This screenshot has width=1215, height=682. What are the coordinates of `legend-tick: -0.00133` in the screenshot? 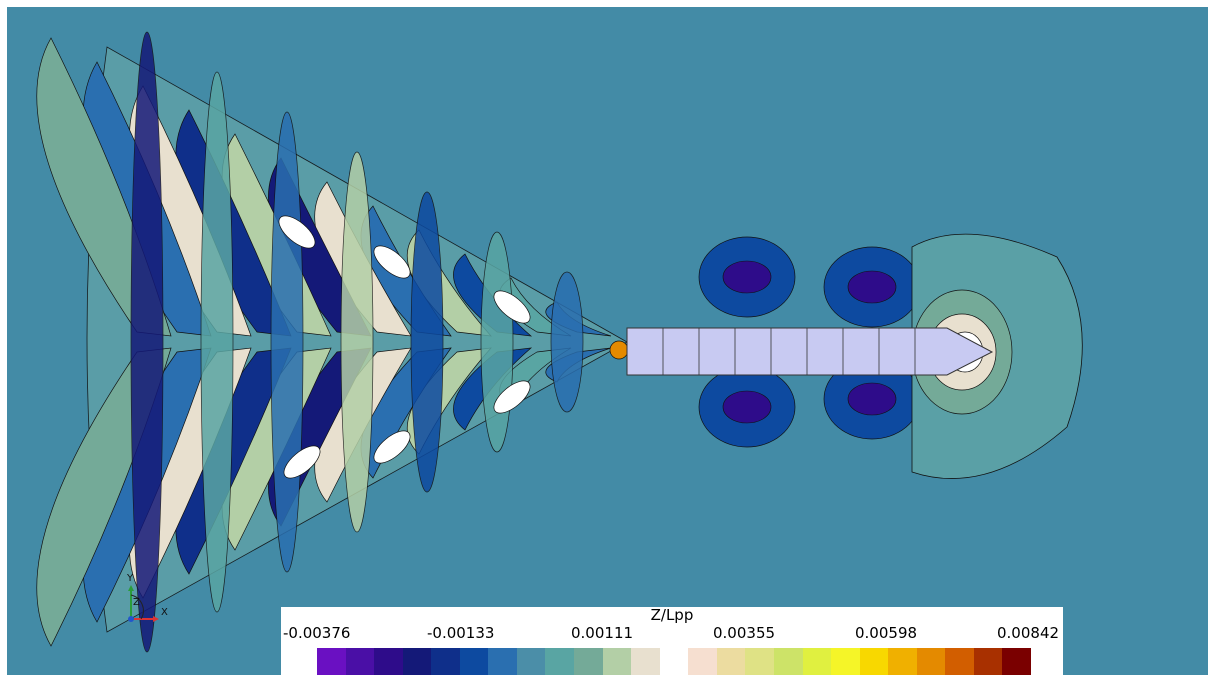 It's located at (461, 633).